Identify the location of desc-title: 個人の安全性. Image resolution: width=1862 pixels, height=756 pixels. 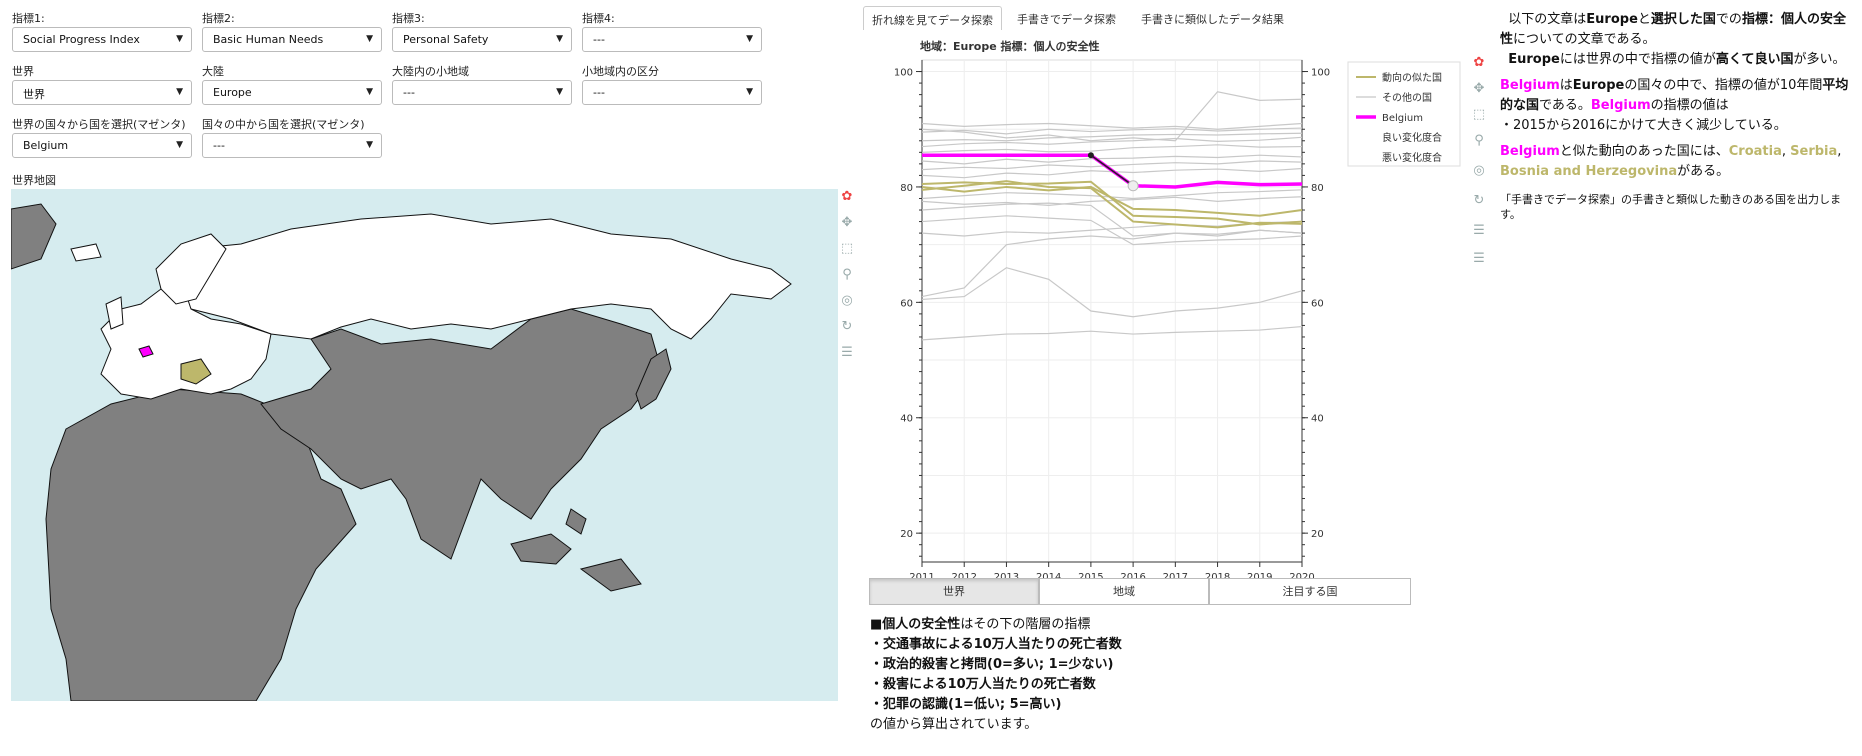
(921, 624).